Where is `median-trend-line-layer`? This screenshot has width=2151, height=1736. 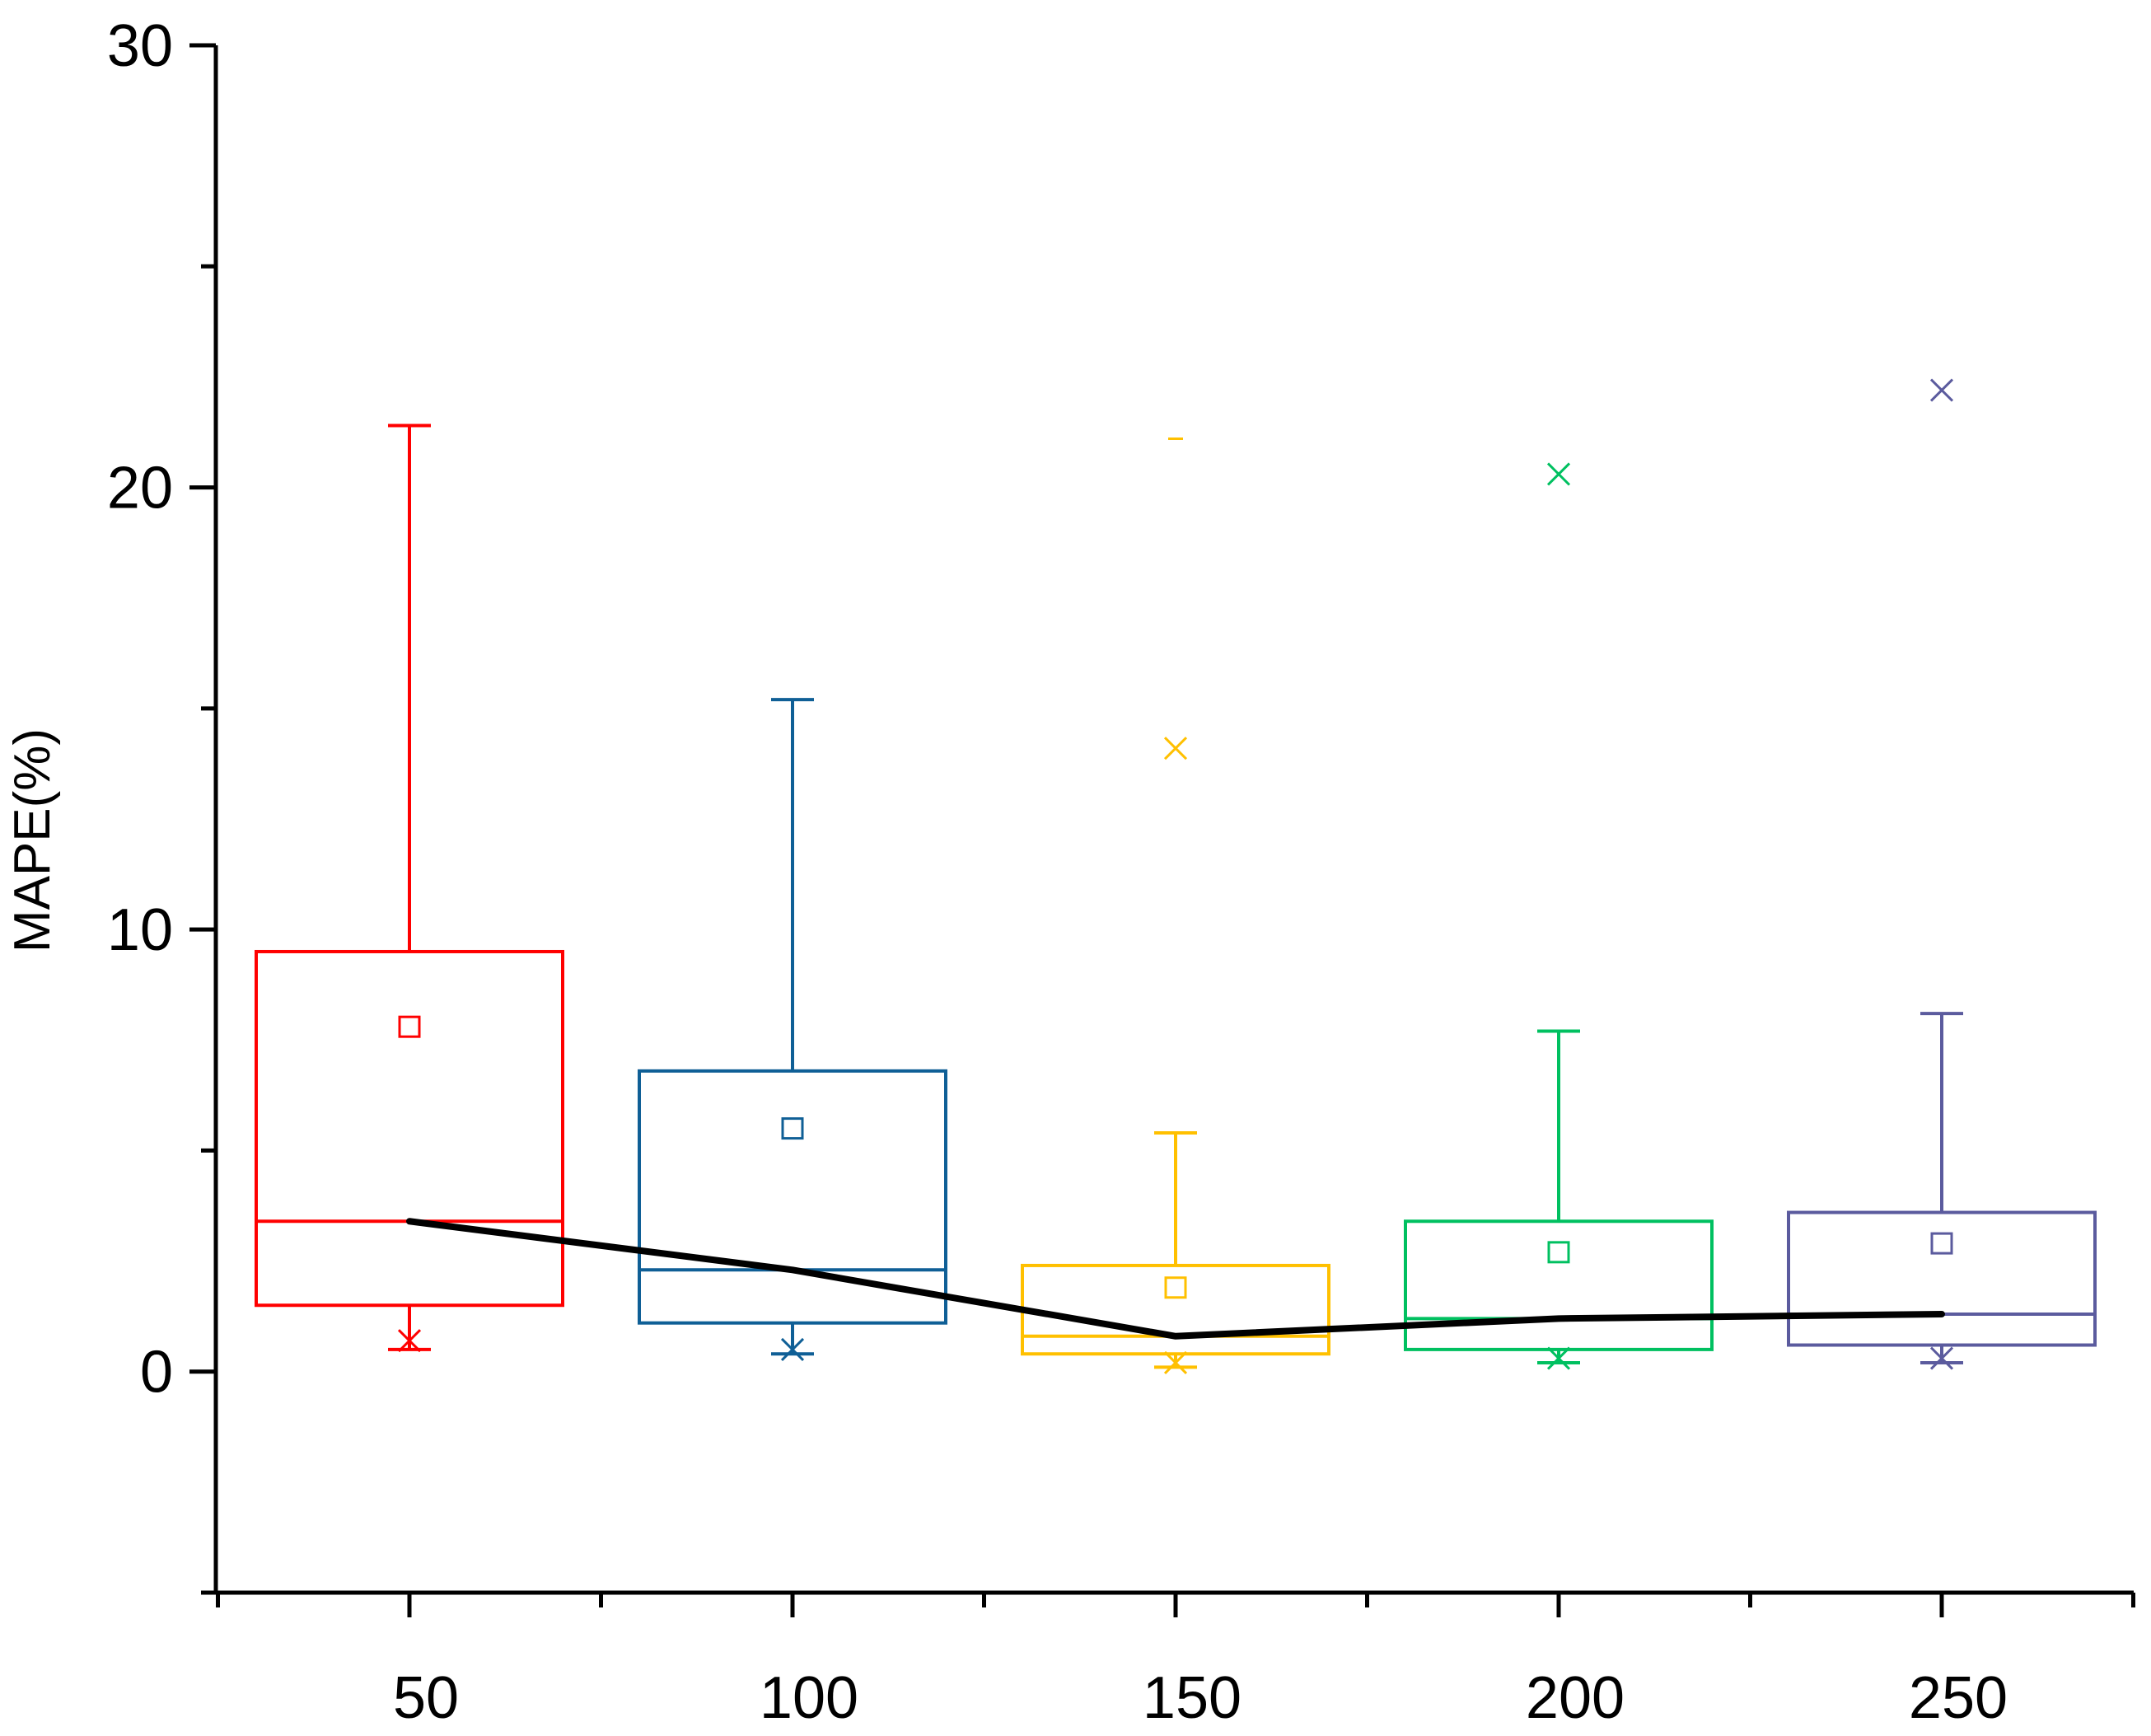 median-trend-line-layer is located at coordinates (1175, 1279).